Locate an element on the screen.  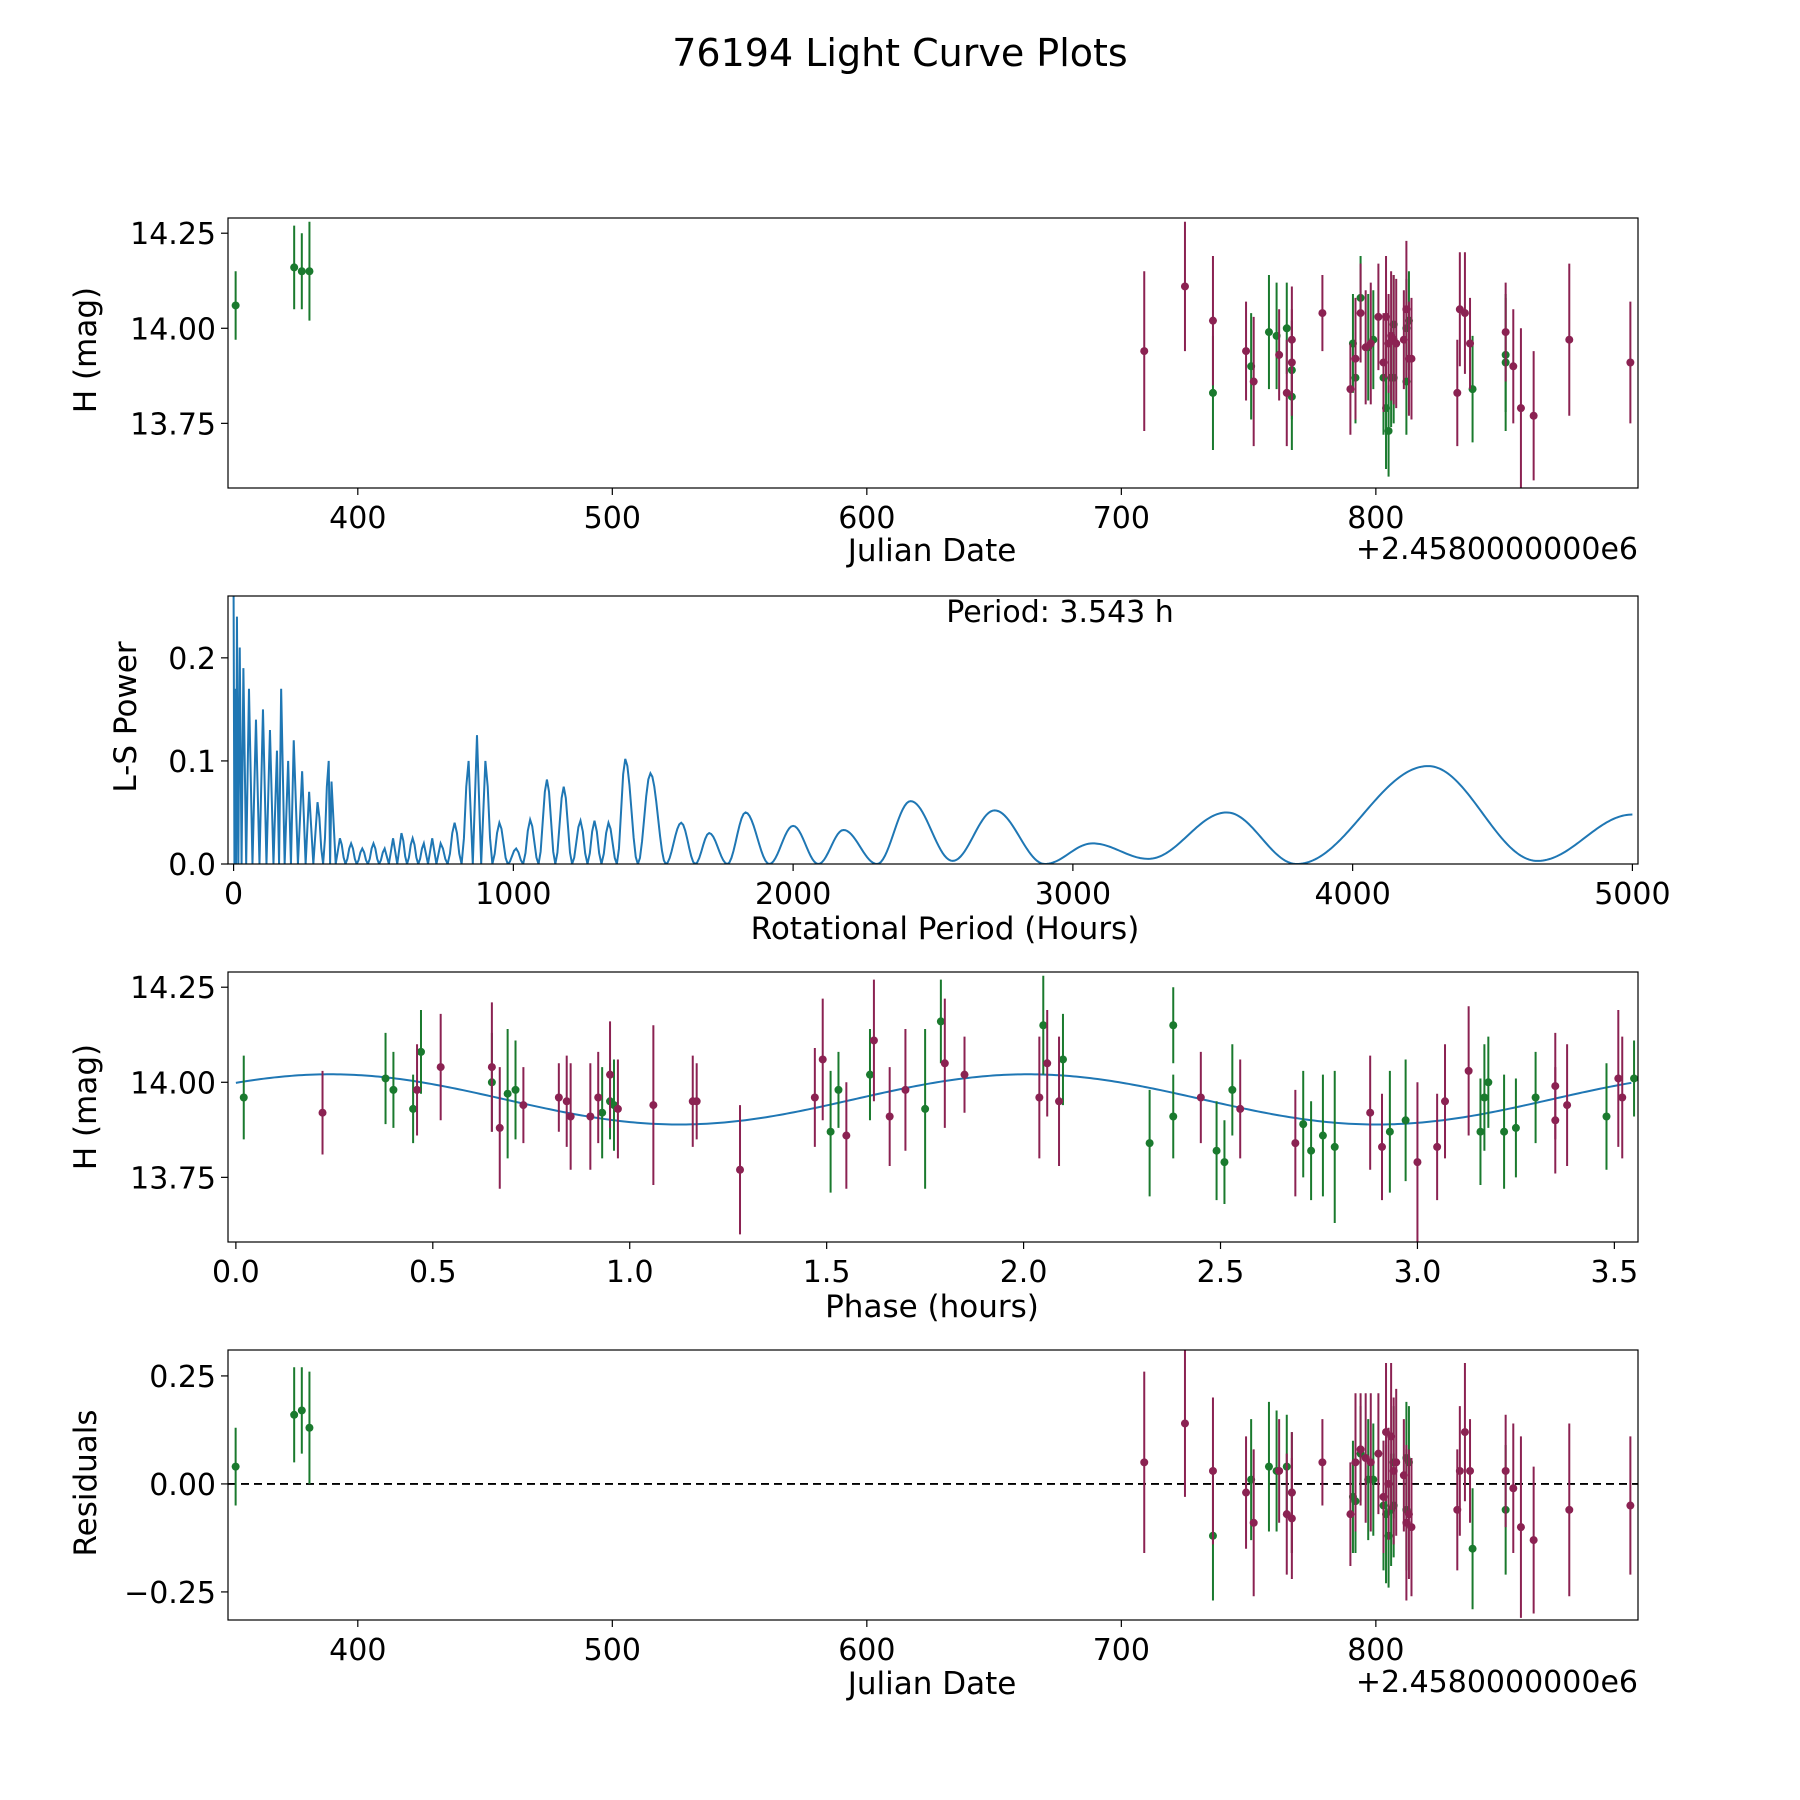
periodogram-ytick-label: 0.1 is located at coordinates (192, 762).